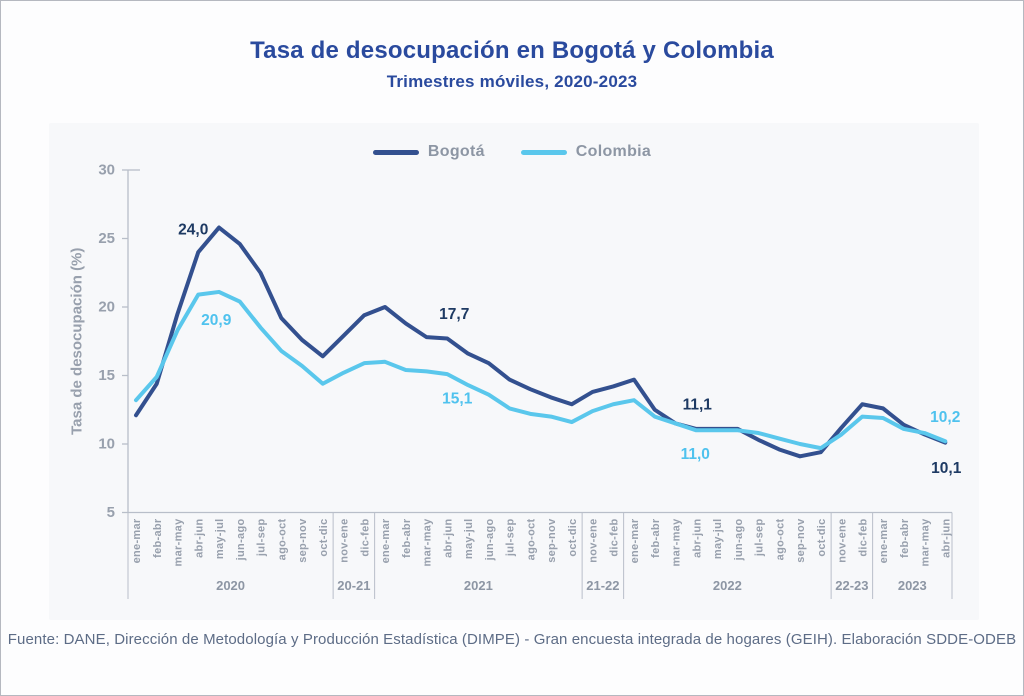 This screenshot has height=696, width=1024. I want to click on bogota-line-swatch, so click(395, 152).